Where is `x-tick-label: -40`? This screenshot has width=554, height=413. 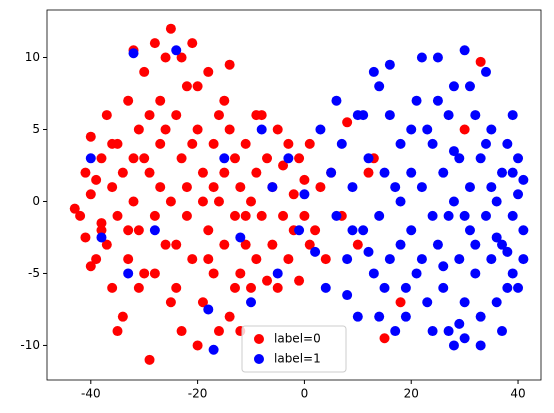
x-tick-label: -40 is located at coordinates (91, 394).